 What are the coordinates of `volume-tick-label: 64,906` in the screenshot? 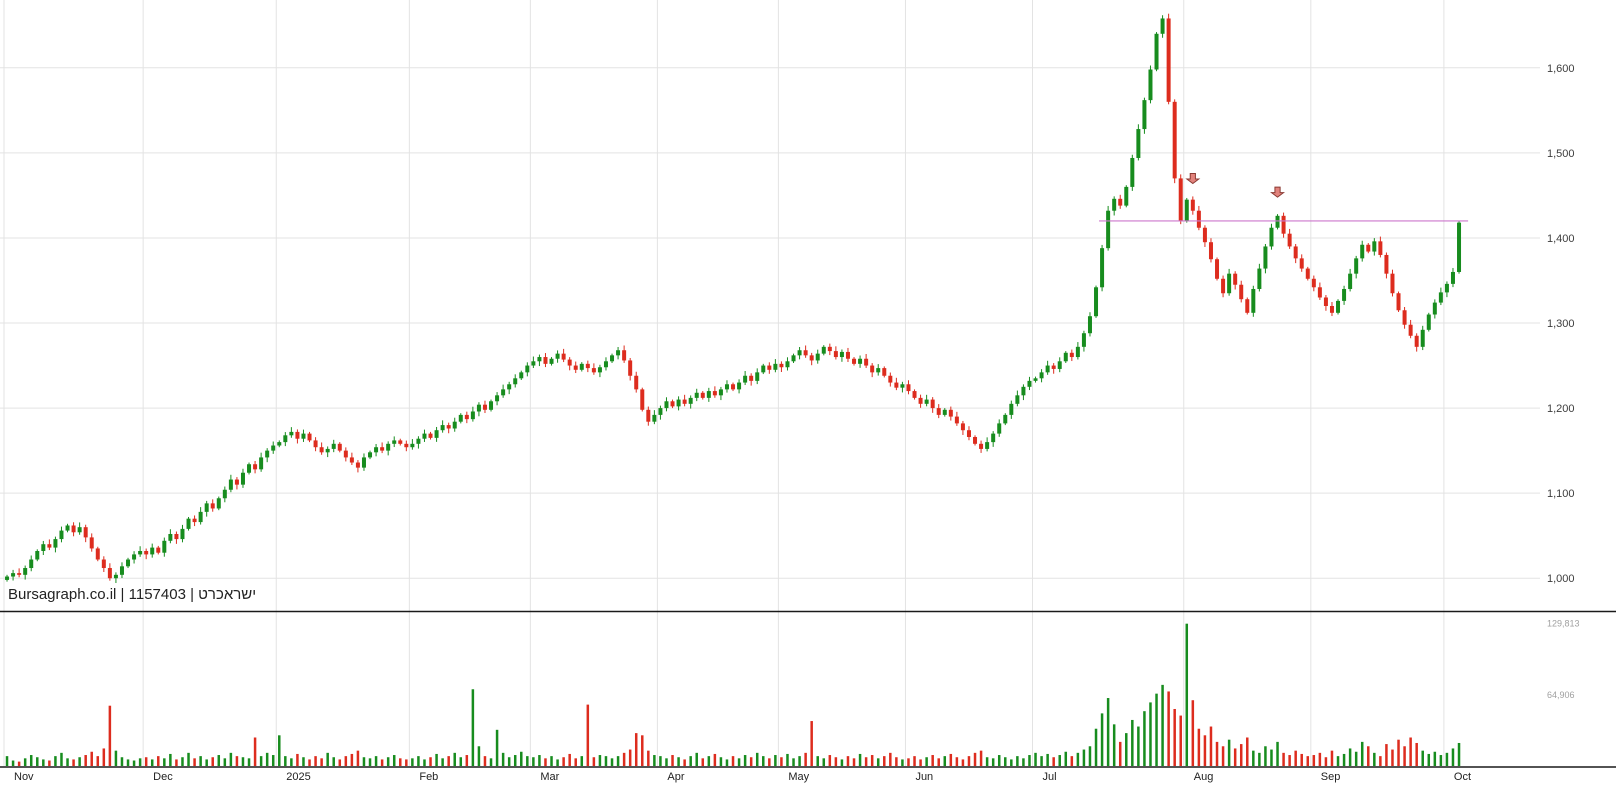 It's located at (1561, 695).